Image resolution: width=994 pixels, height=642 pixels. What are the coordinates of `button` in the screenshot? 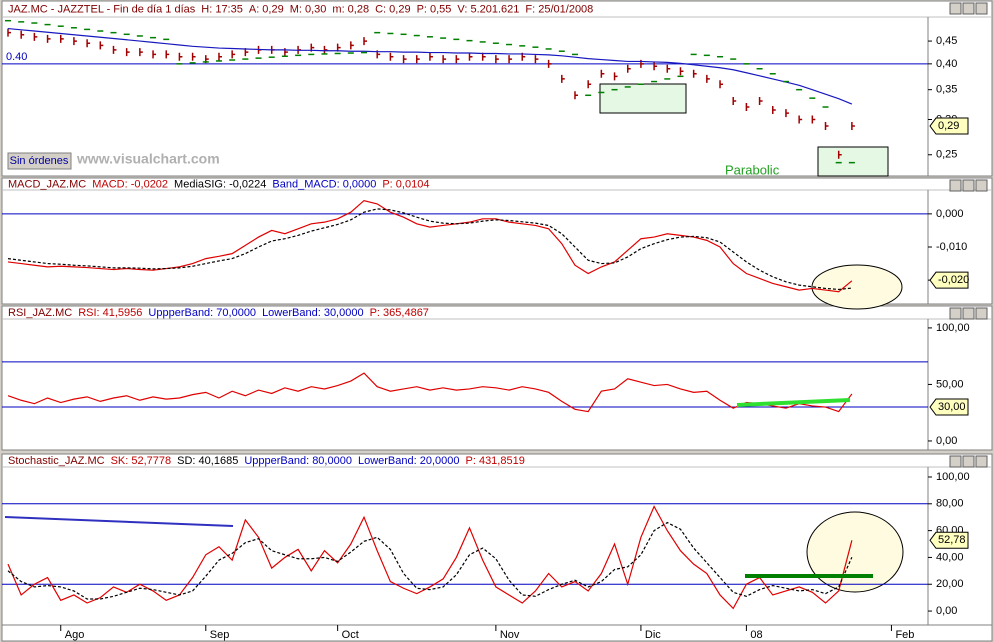 It's located at (39, 161).